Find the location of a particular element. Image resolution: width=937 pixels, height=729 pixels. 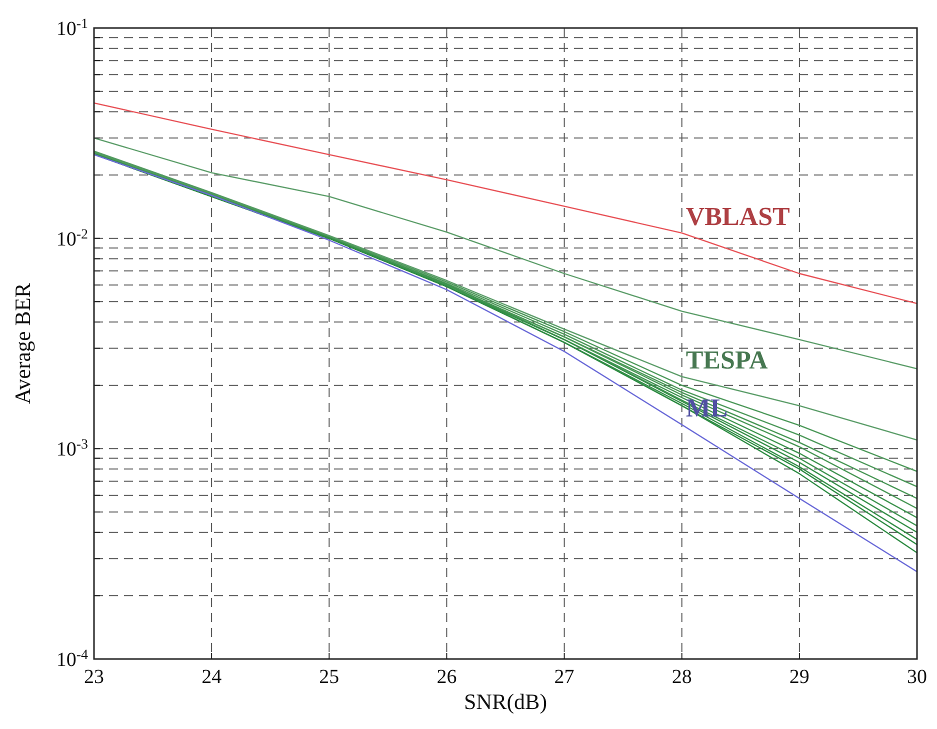

x-axis-title: SNR(dB) is located at coordinates (506, 701).